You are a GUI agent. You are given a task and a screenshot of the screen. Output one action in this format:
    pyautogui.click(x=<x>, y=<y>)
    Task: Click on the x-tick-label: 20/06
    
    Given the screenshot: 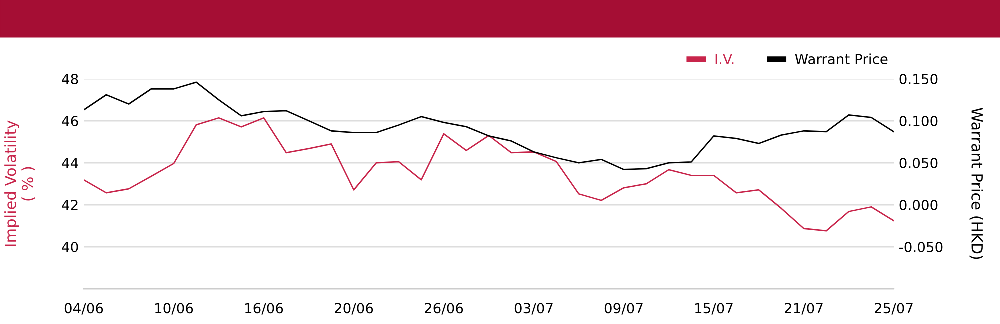 What is the action you would take?
    pyautogui.click(x=354, y=309)
    